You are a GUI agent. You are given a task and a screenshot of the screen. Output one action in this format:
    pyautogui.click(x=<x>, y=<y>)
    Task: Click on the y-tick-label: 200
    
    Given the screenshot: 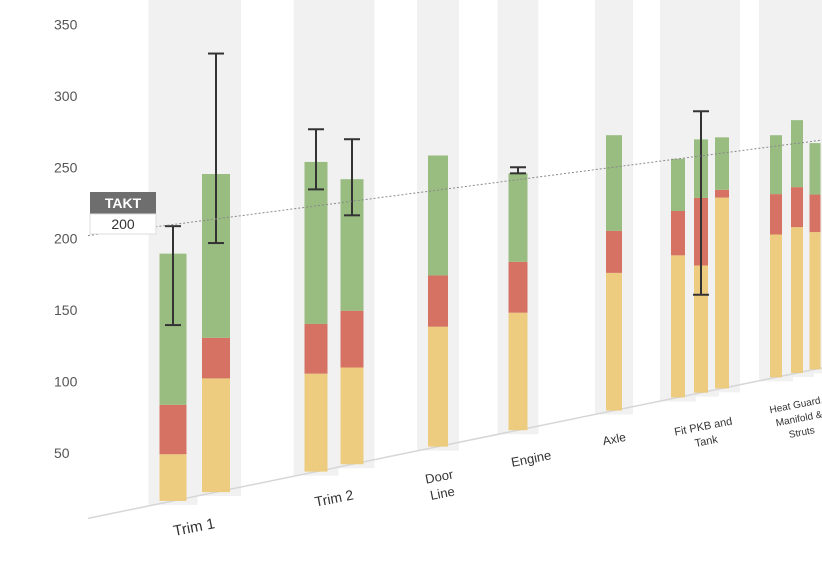 What is the action you would take?
    pyautogui.click(x=66, y=239)
    